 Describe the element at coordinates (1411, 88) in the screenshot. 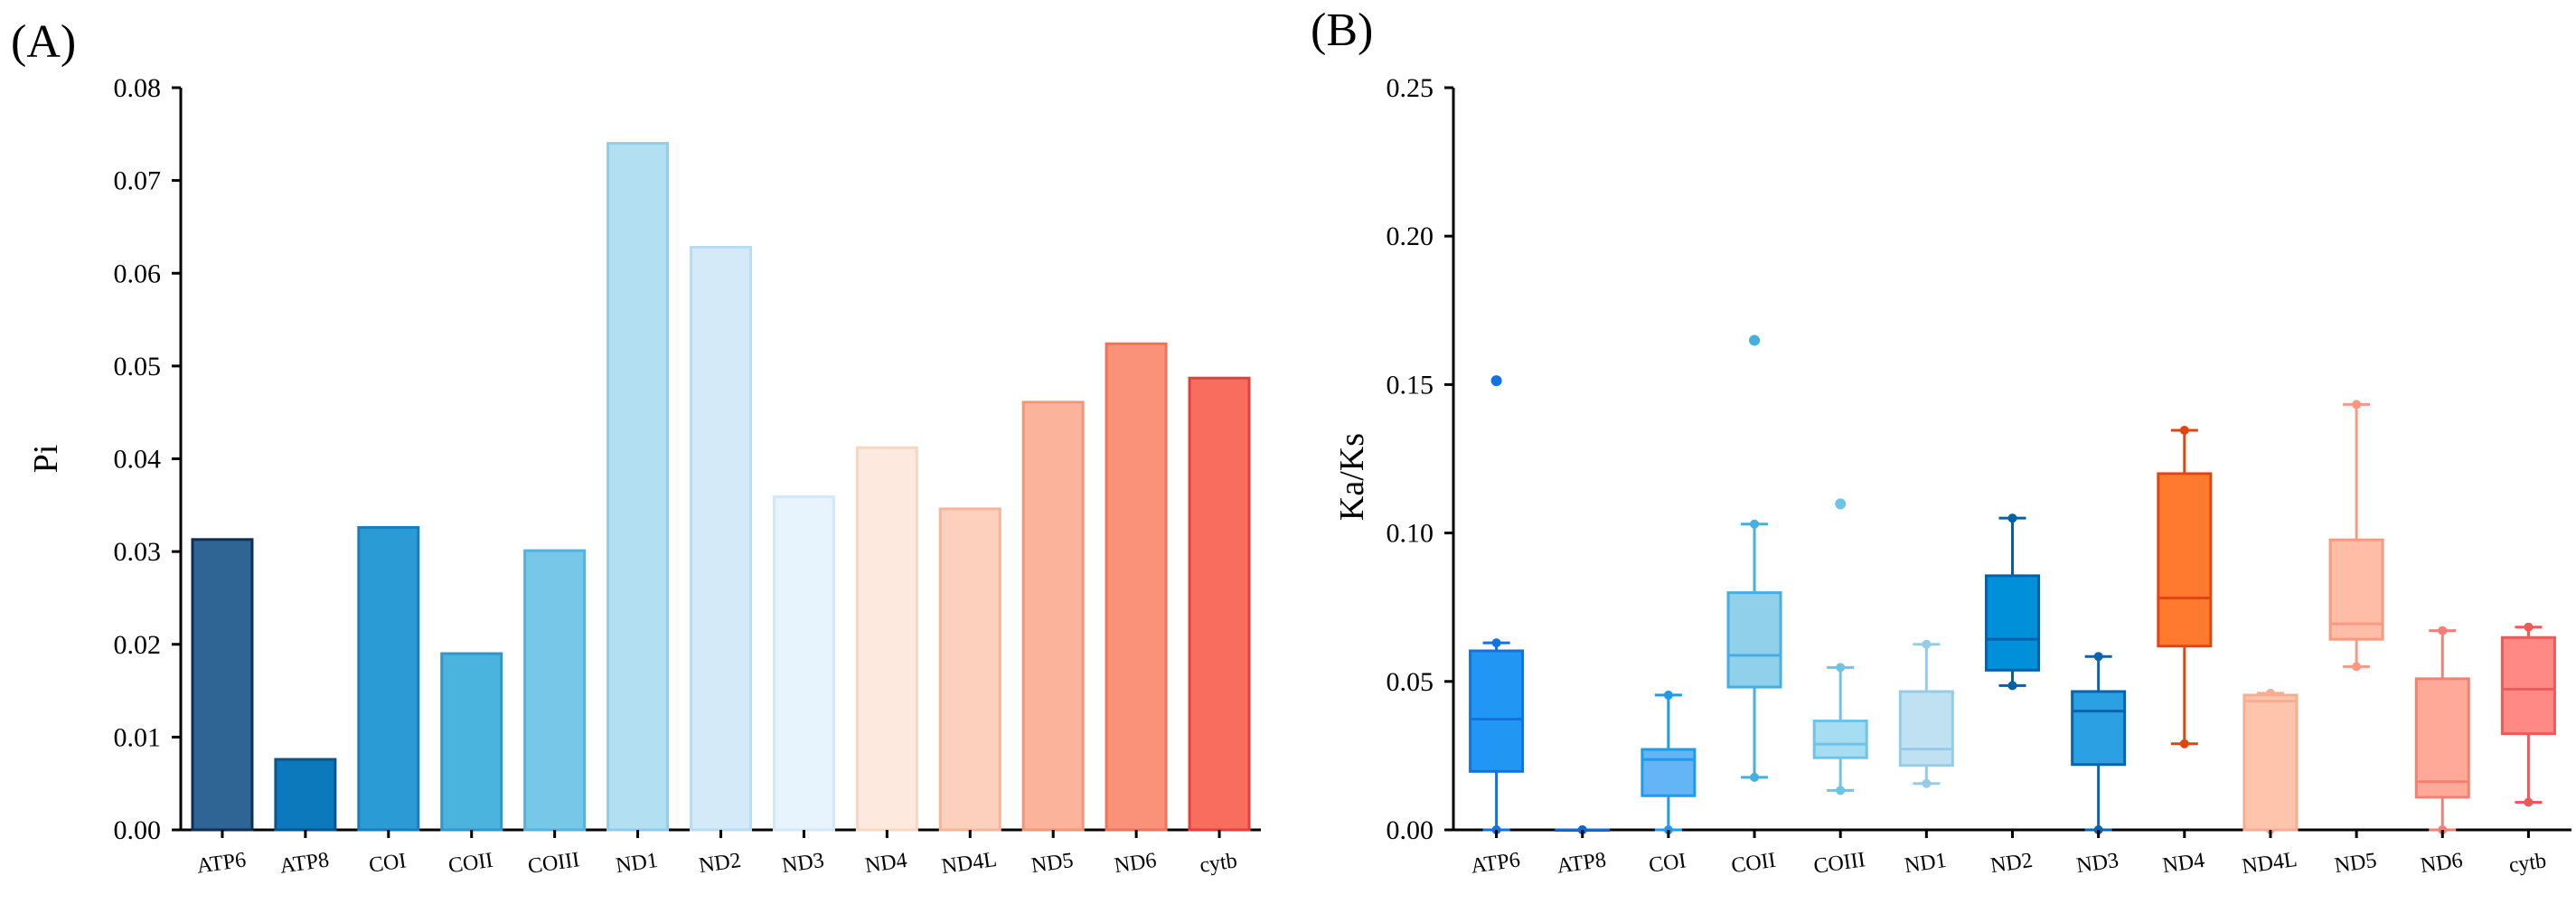

I see `y-tick-label: 0.25` at that location.